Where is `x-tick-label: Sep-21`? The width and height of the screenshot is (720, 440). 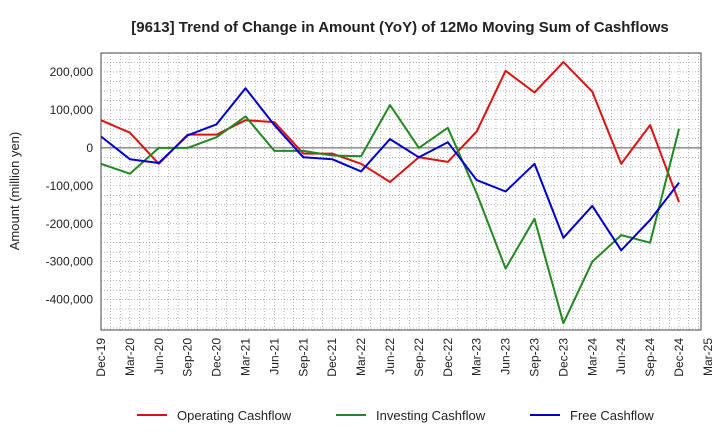
x-tick-label: Sep-21 is located at coordinates (303, 357).